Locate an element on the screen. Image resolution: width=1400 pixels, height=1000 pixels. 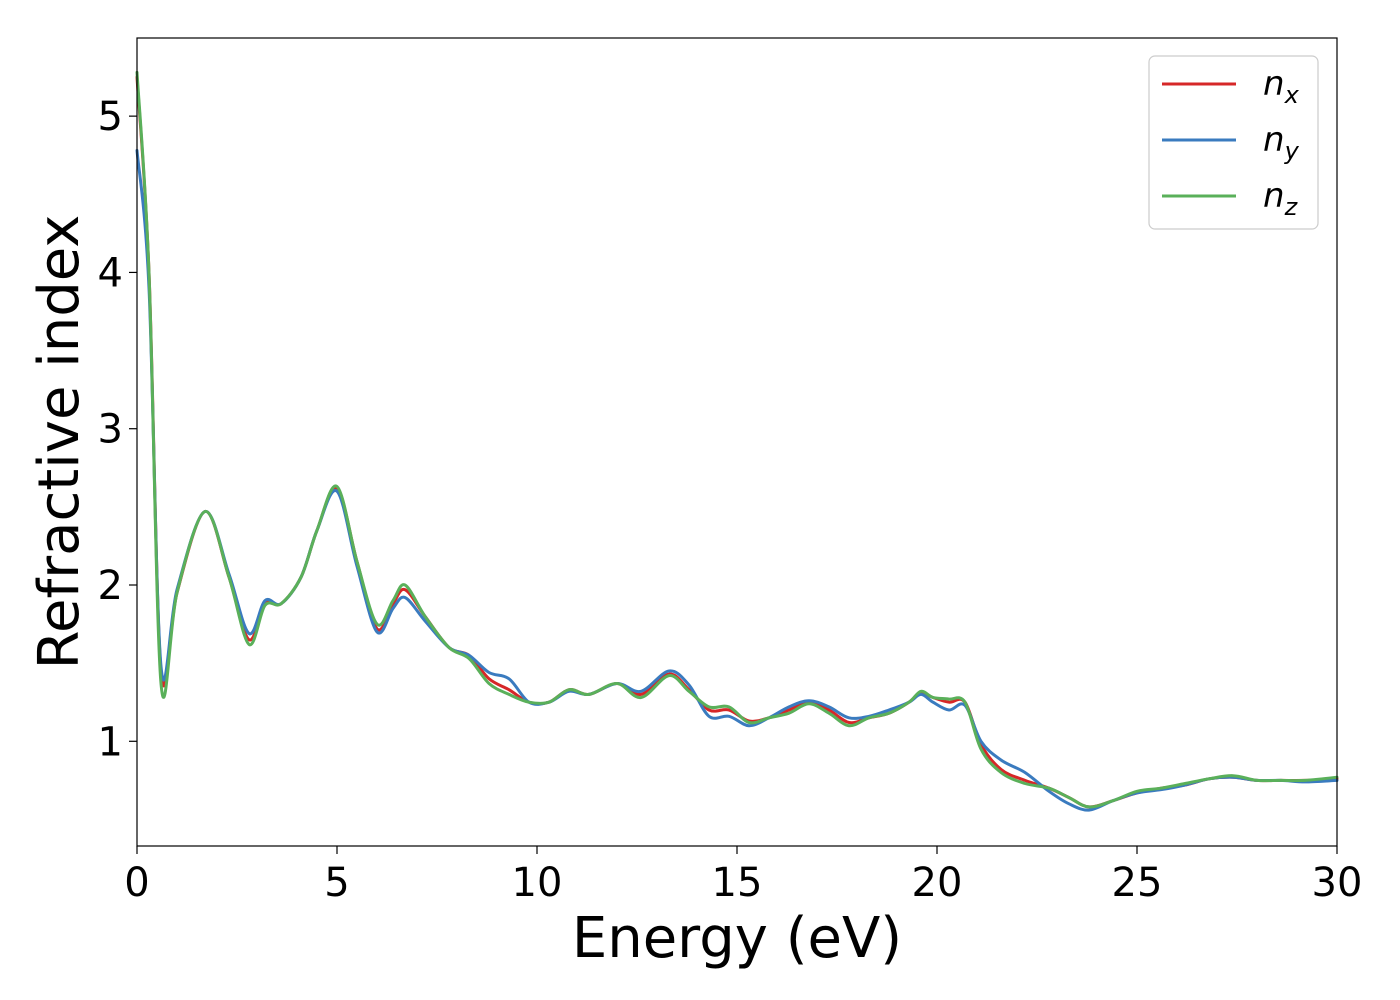
x-tick-label: 0 is located at coordinates (136, 883).